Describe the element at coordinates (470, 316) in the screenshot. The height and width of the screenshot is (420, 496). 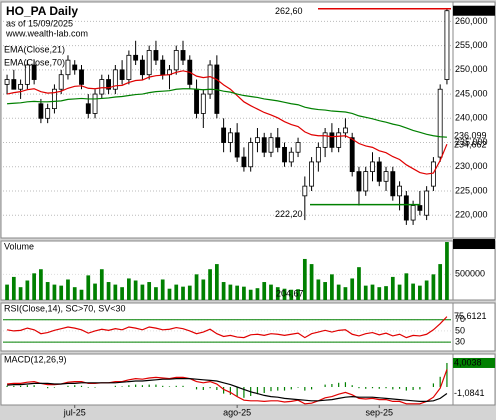
I see `value-tag: 75,6121` at that location.